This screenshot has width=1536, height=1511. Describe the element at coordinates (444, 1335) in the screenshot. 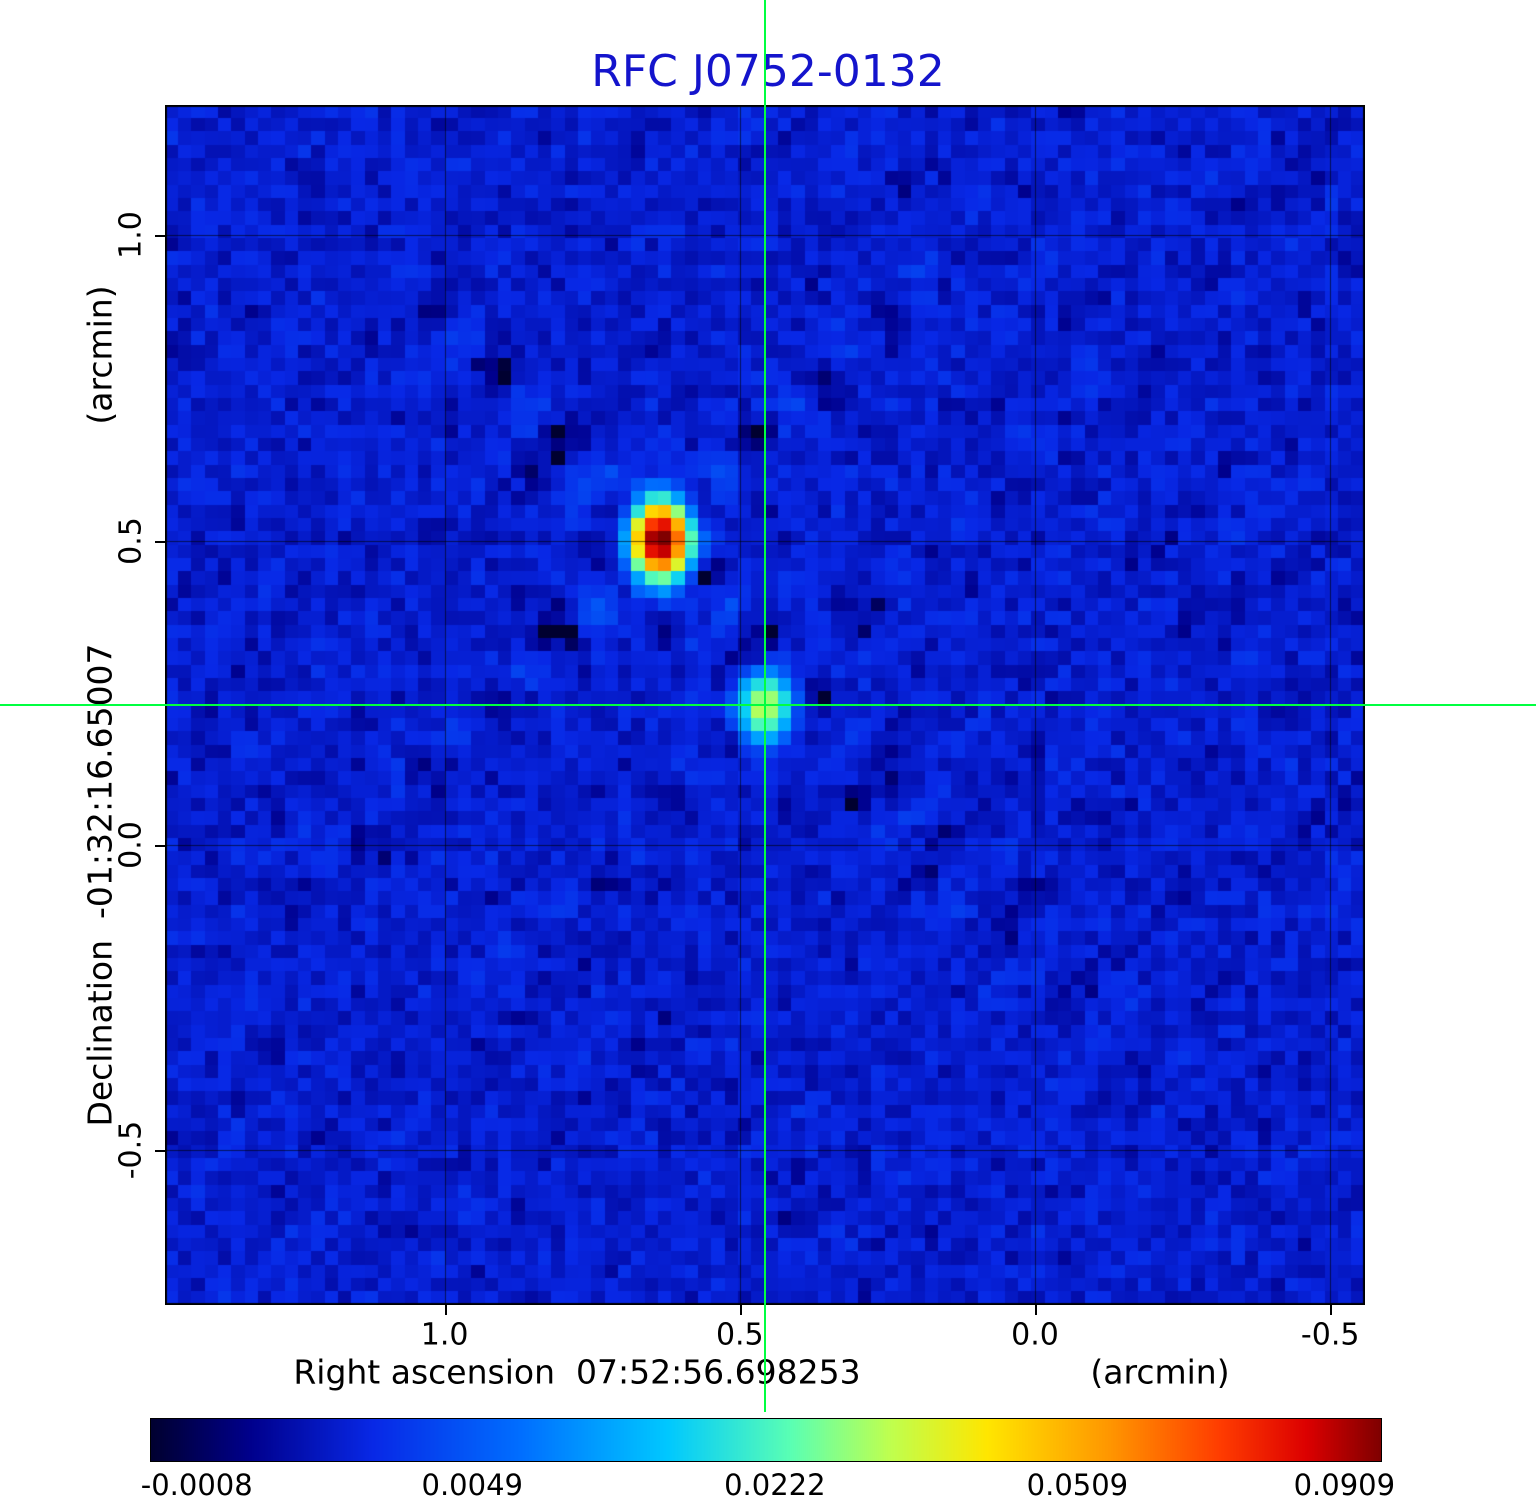

I see `x-tick-label: 1.0` at that location.